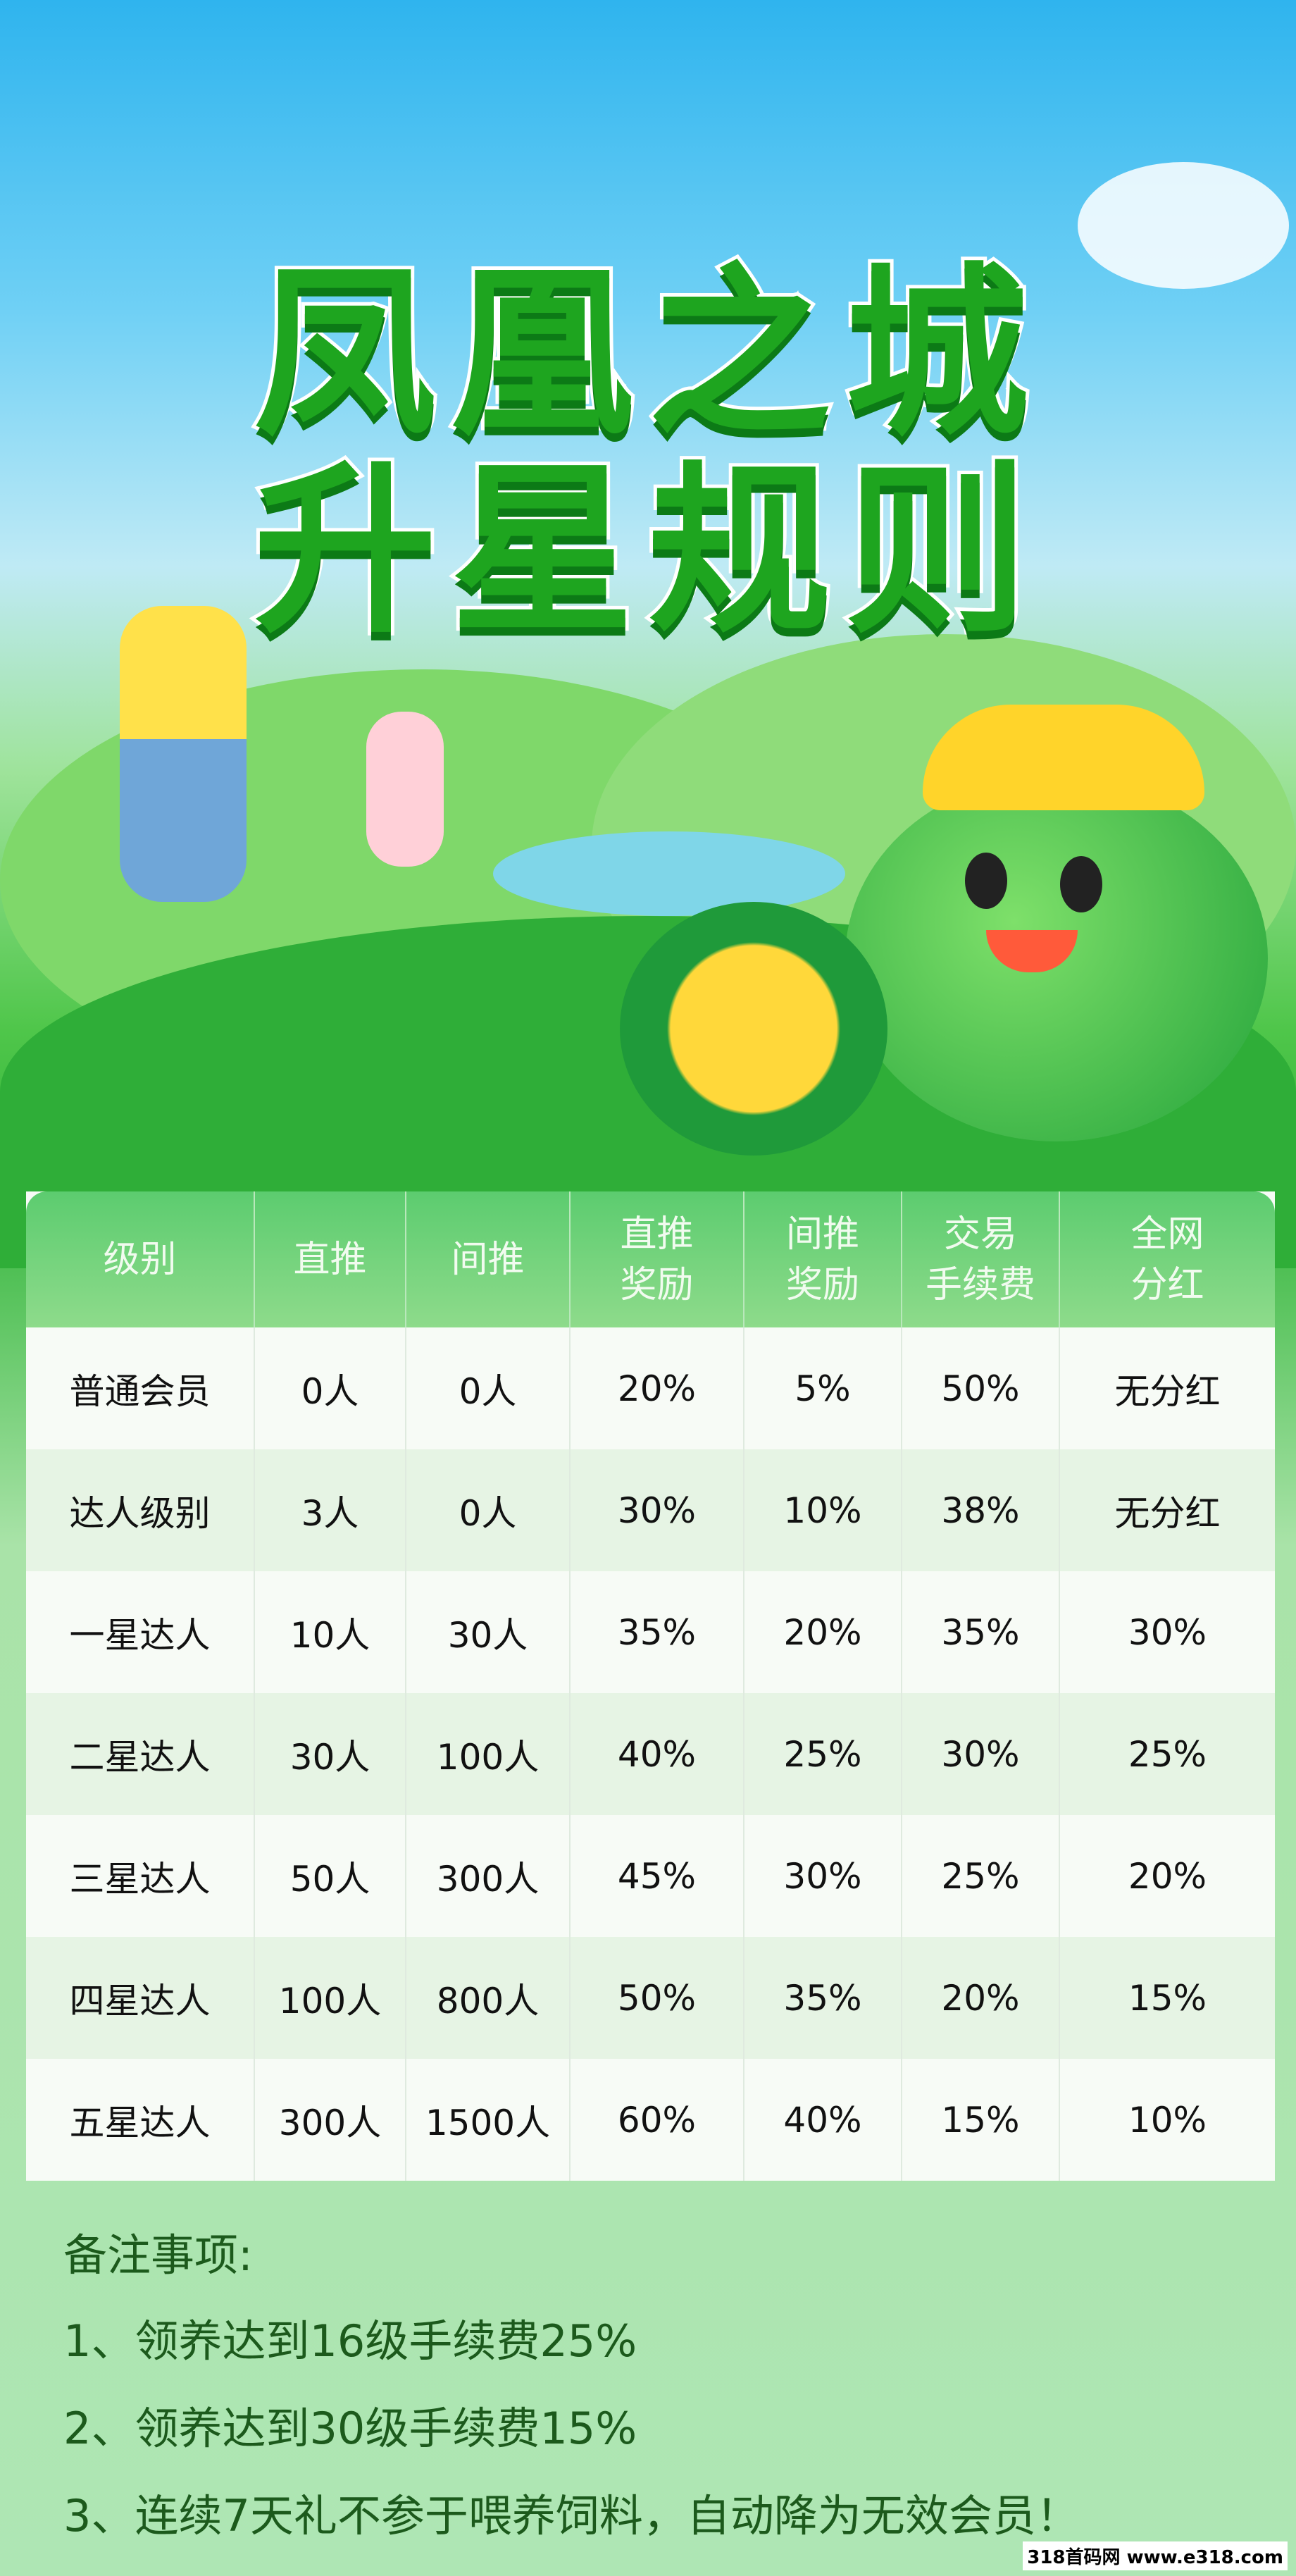 This screenshot has width=1296, height=2576. What do you see at coordinates (350, 2341) in the screenshot?
I see `note-item: 1、领养达到16级手续费25%` at bounding box center [350, 2341].